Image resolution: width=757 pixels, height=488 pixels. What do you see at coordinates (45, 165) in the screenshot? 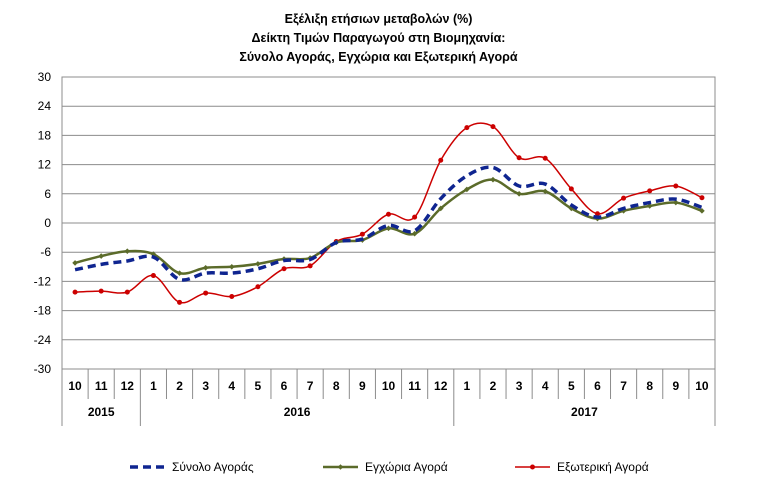
I see `y-tick-label: 12` at bounding box center [45, 165].